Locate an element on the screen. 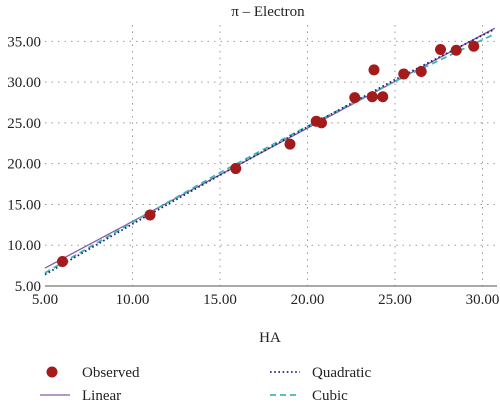  x-tick-label: 25.00 is located at coordinates (395, 300).